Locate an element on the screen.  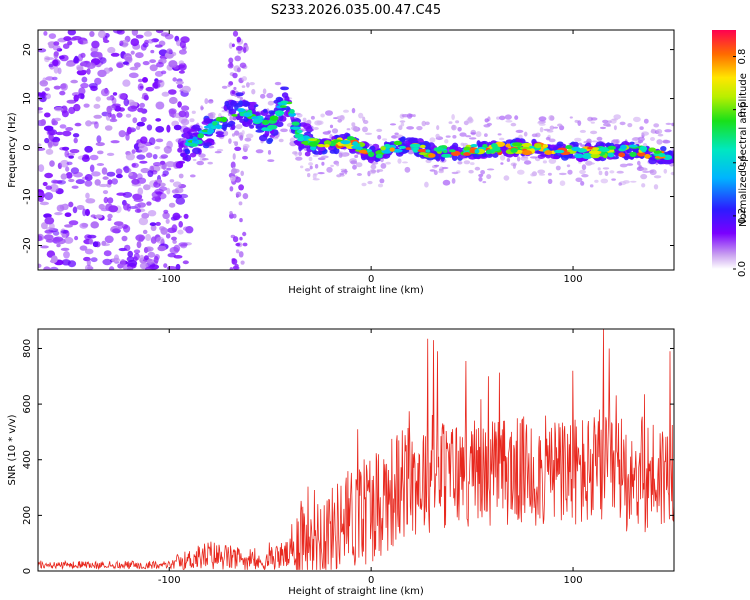
x-tick-label: 100 is located at coordinates (573, 580).